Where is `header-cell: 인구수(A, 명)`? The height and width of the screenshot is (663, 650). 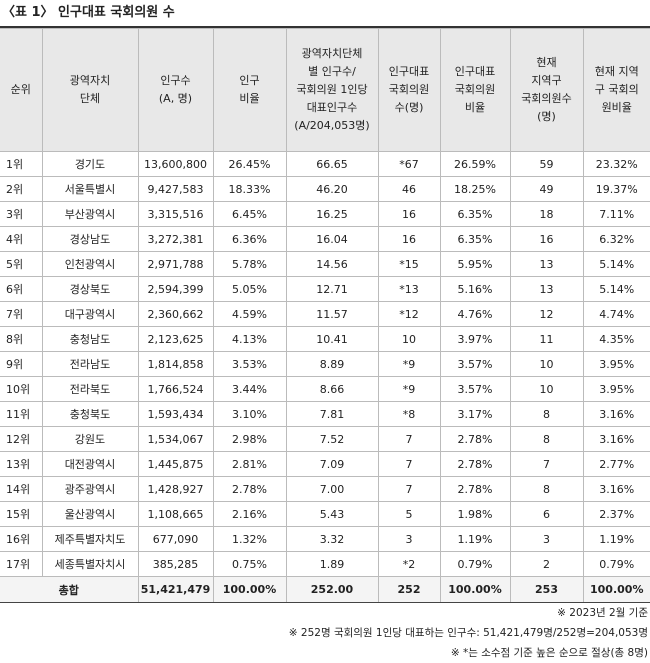 header-cell: 인구수(A, 명) is located at coordinates (175, 90).